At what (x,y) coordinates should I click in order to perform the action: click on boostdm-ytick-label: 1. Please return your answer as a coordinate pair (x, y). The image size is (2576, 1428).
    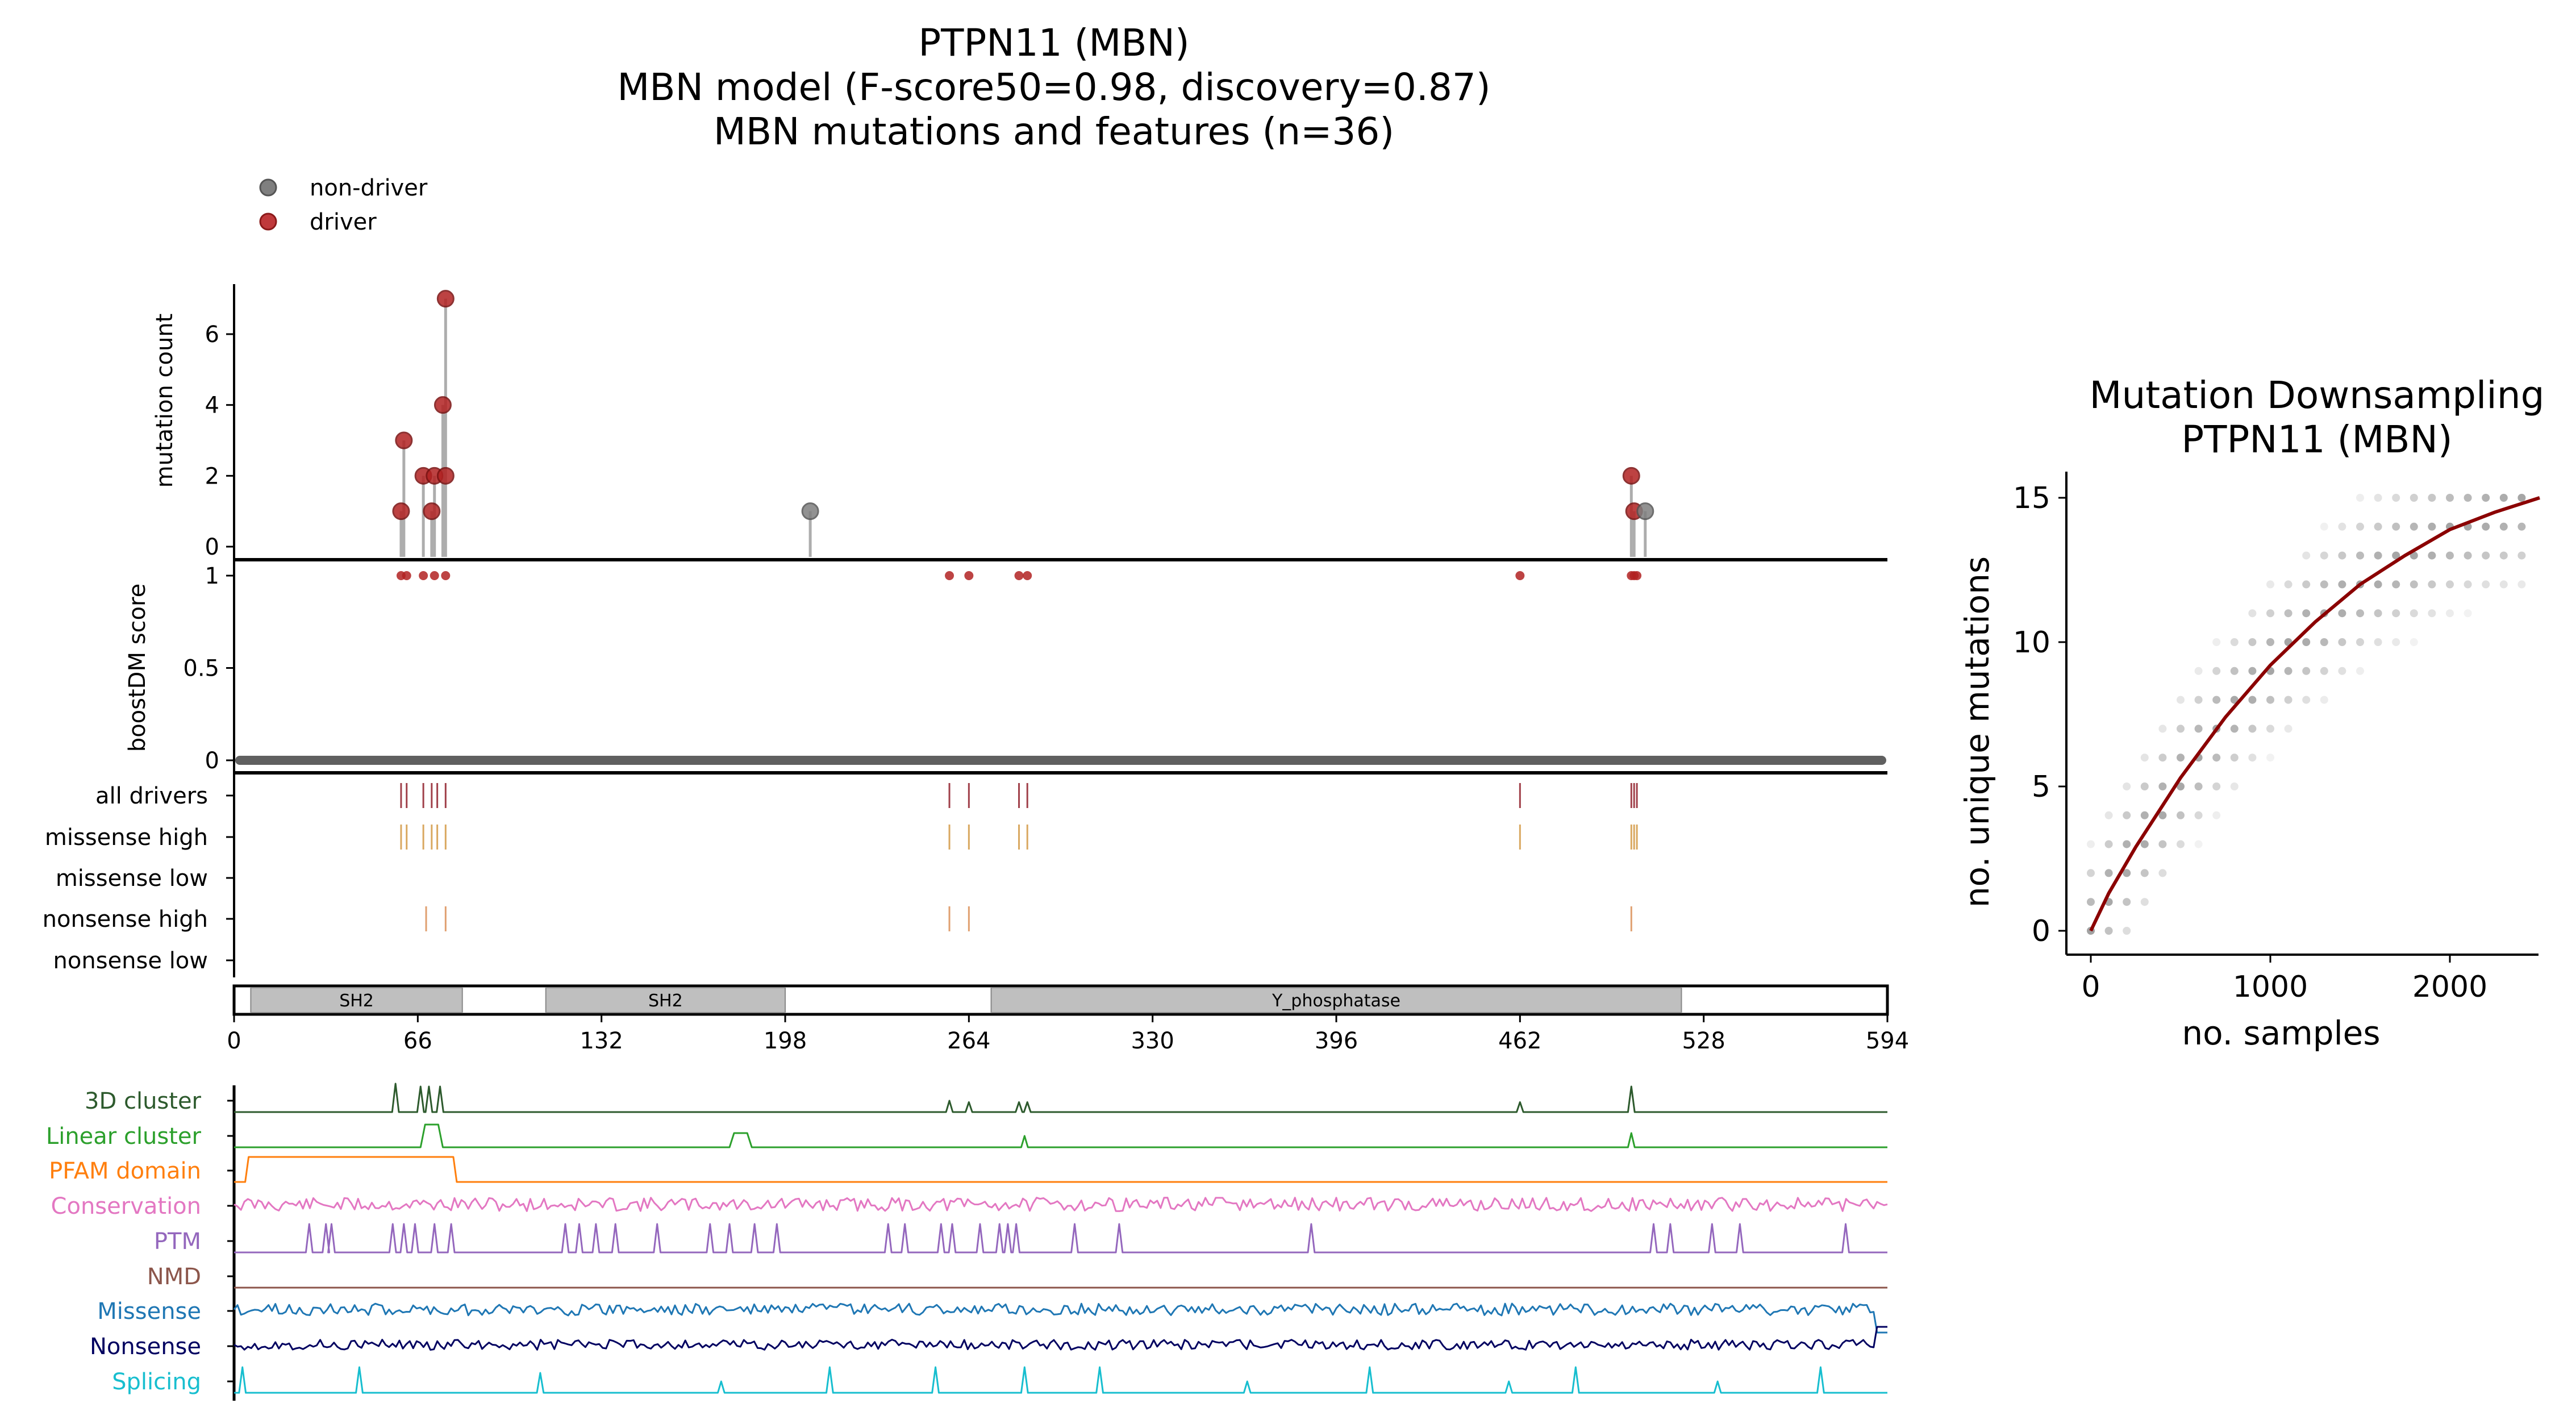
    Looking at the image, I should click on (212, 576).